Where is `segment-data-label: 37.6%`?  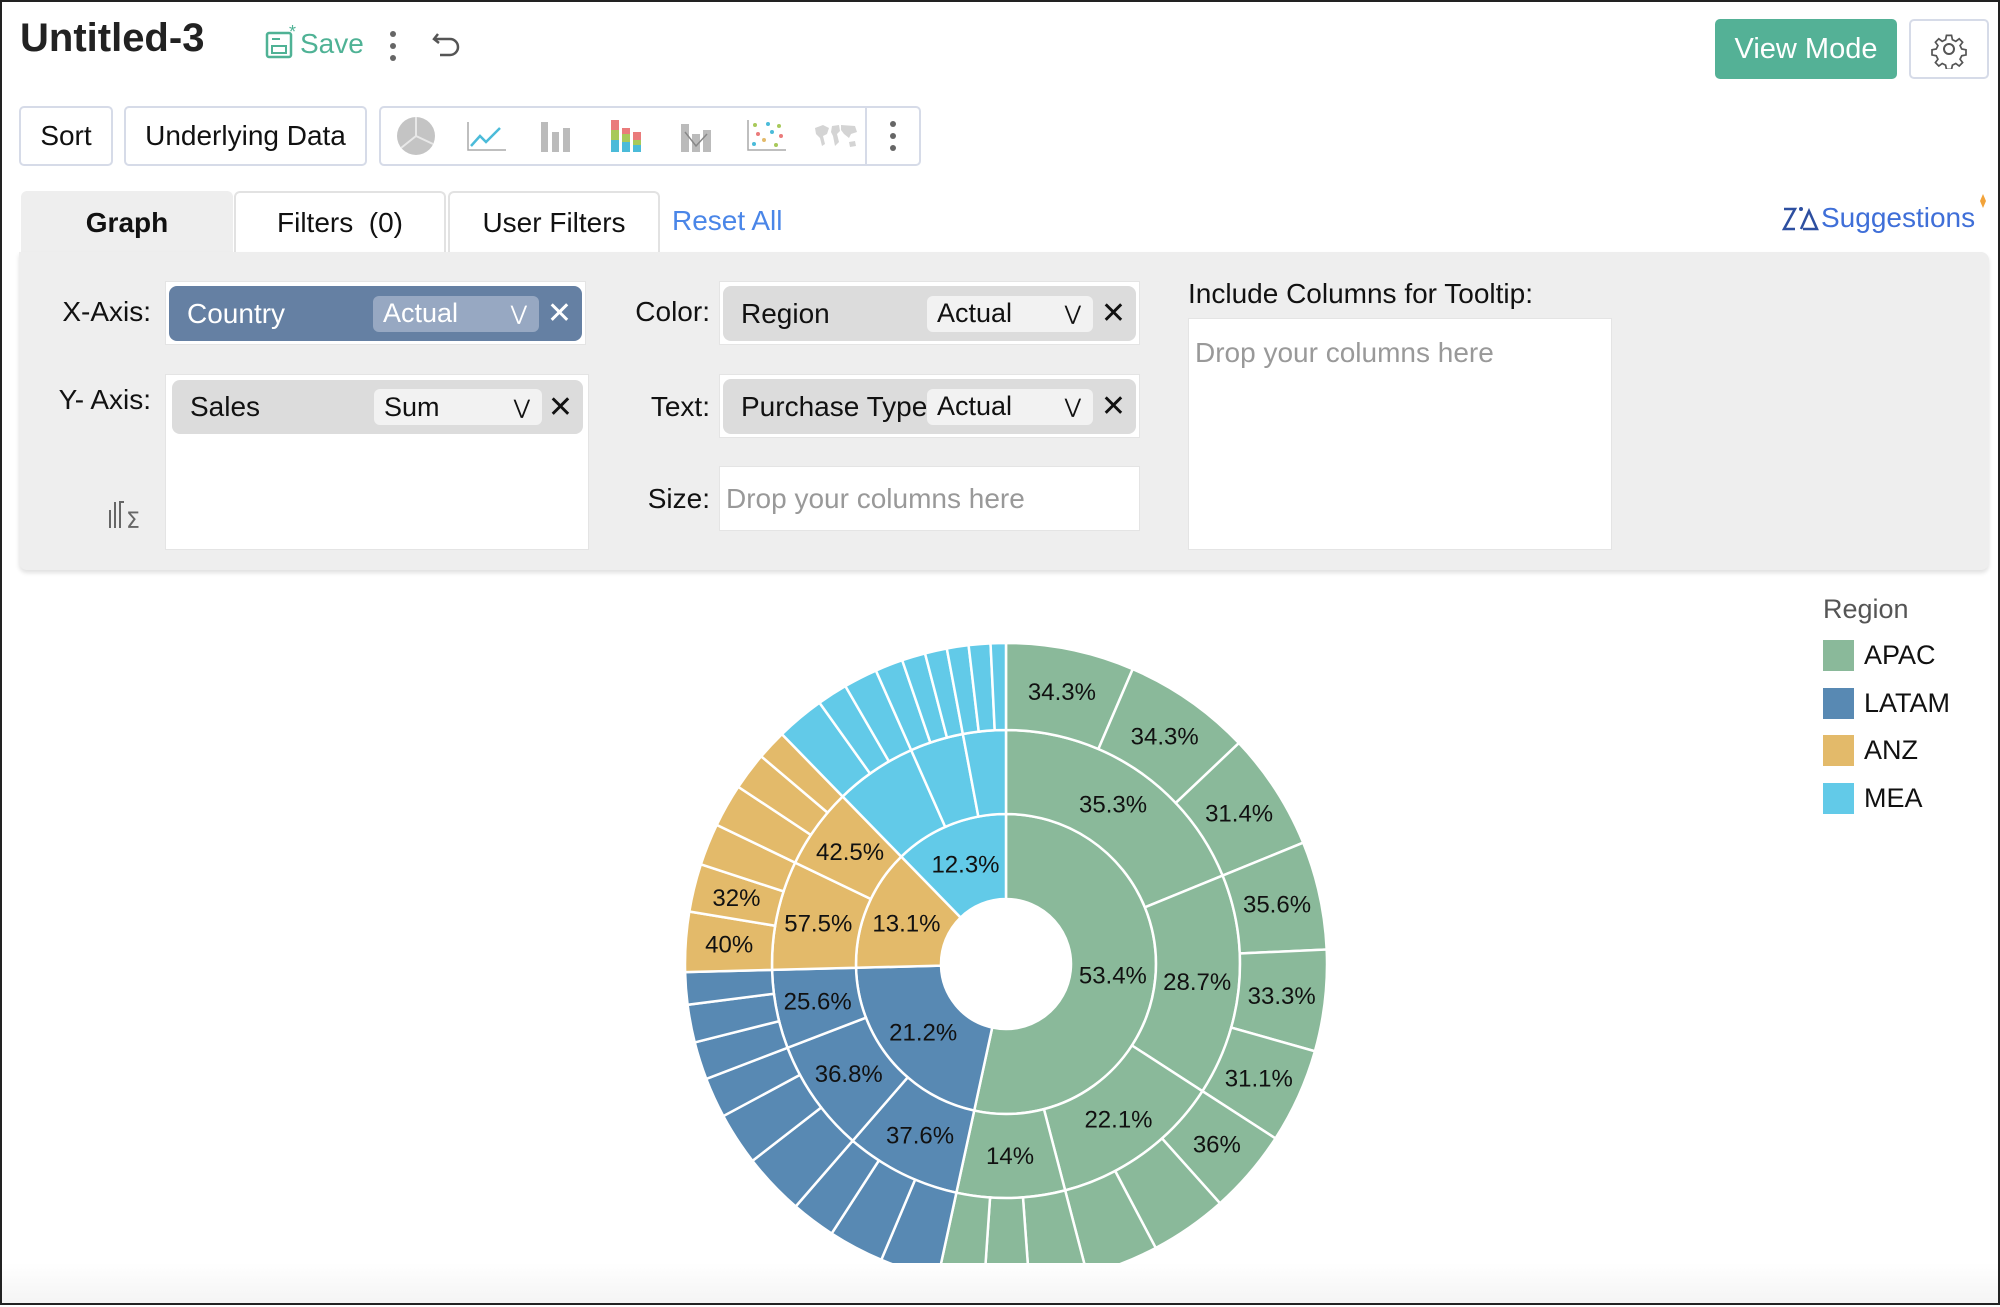 segment-data-label: 37.6% is located at coordinates (920, 1136).